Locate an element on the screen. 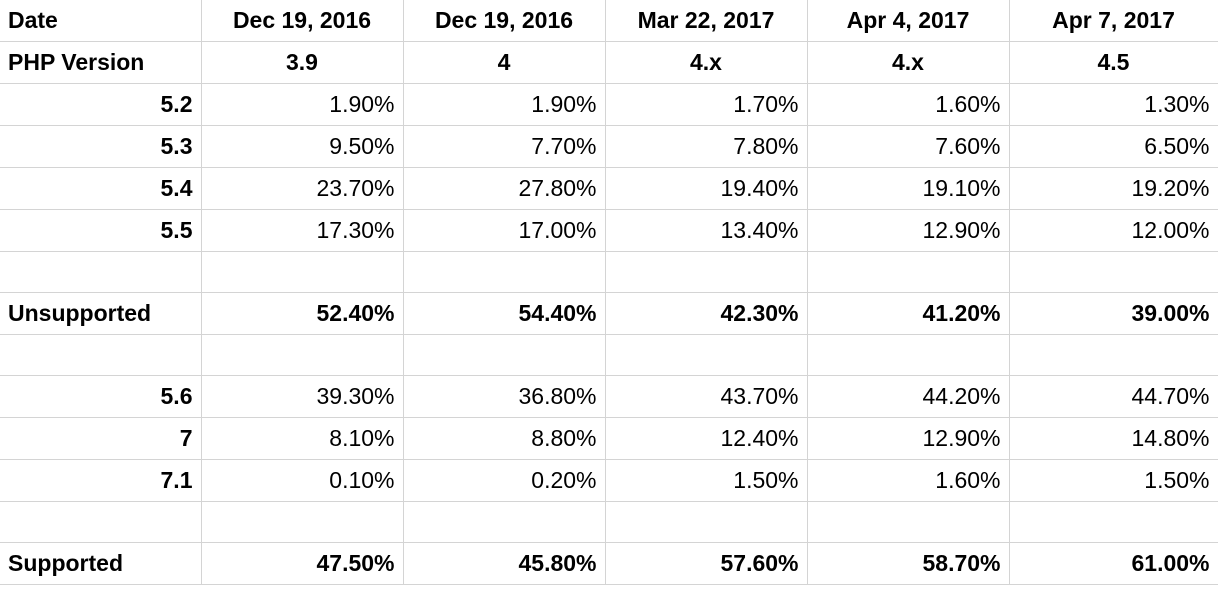 This screenshot has height=590, width=1218. header-label-cell: Date is located at coordinates (101, 21).